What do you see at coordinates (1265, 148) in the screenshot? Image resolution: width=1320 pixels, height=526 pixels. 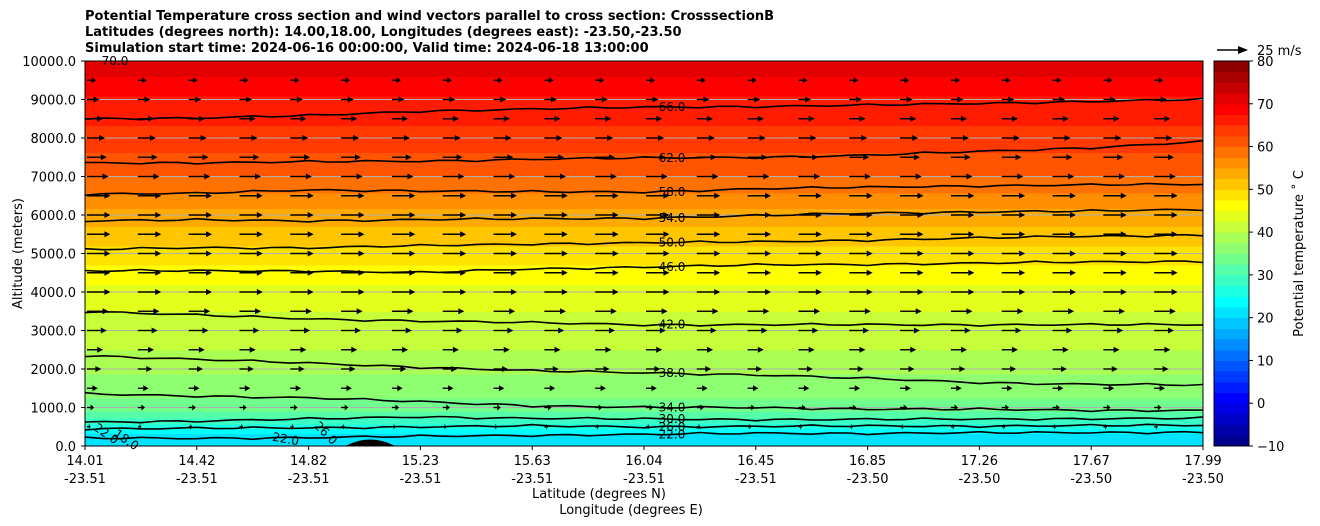 I see `colorbar-tick-label: 60` at bounding box center [1265, 148].